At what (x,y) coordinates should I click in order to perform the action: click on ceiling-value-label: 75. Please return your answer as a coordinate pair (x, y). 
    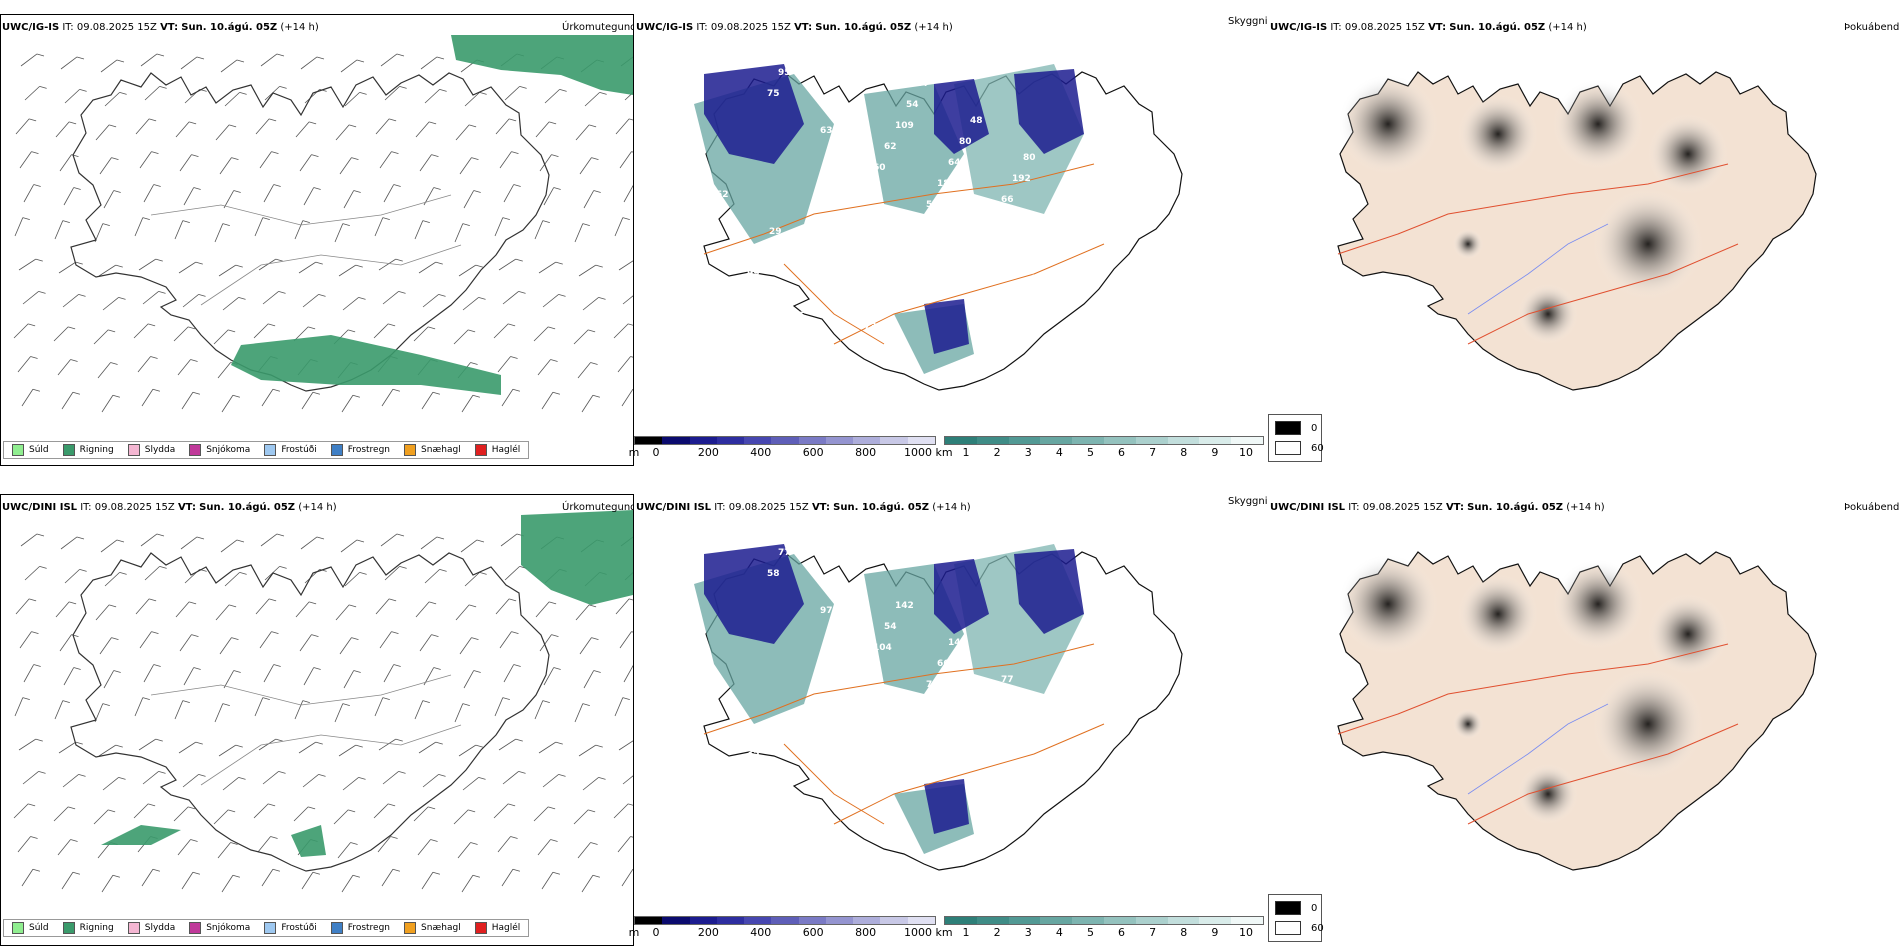
    Looking at the image, I should click on (773, 94).